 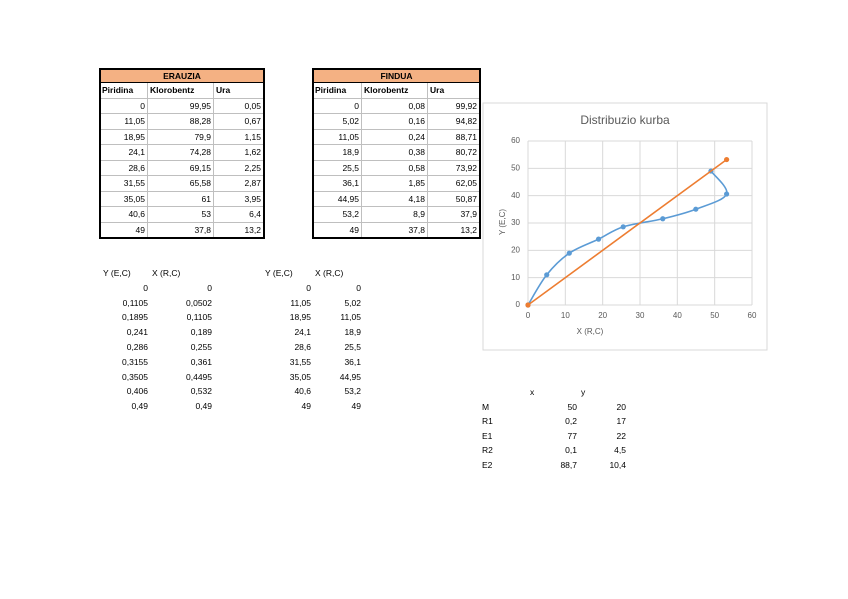 I want to click on list-value: 22, so click(x=621, y=435).